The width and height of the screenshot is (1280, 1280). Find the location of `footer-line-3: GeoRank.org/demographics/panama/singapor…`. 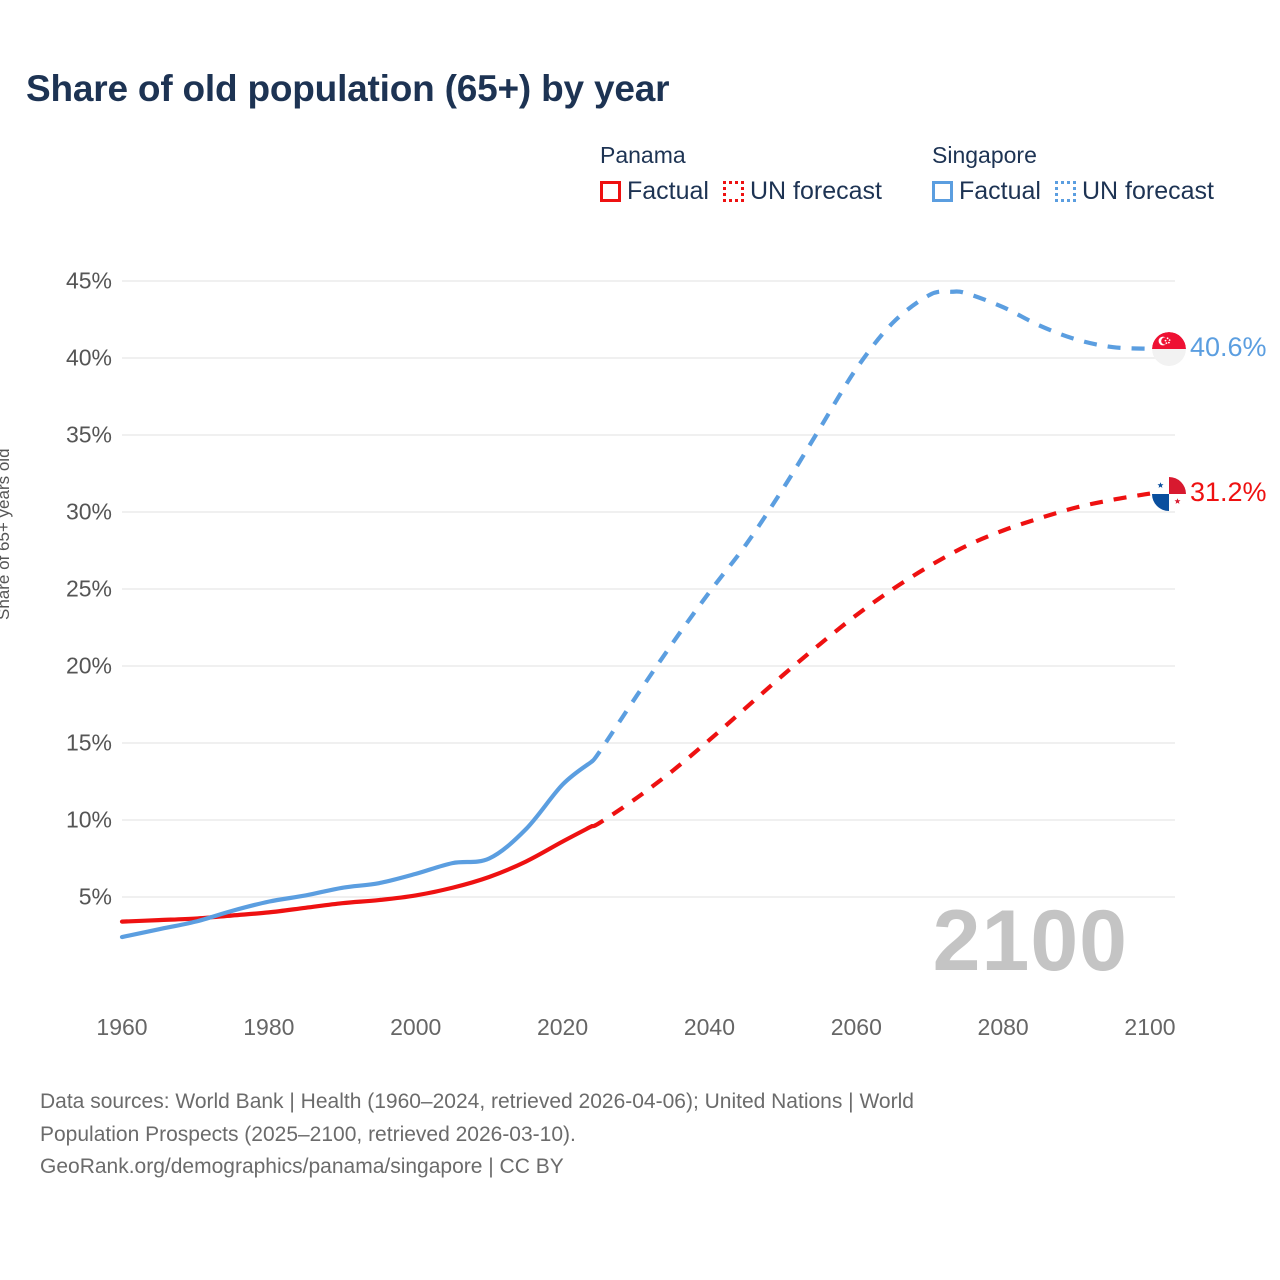

footer-line-3: GeoRank.org/demographics/panama/singapor… is located at coordinates (302, 1167).